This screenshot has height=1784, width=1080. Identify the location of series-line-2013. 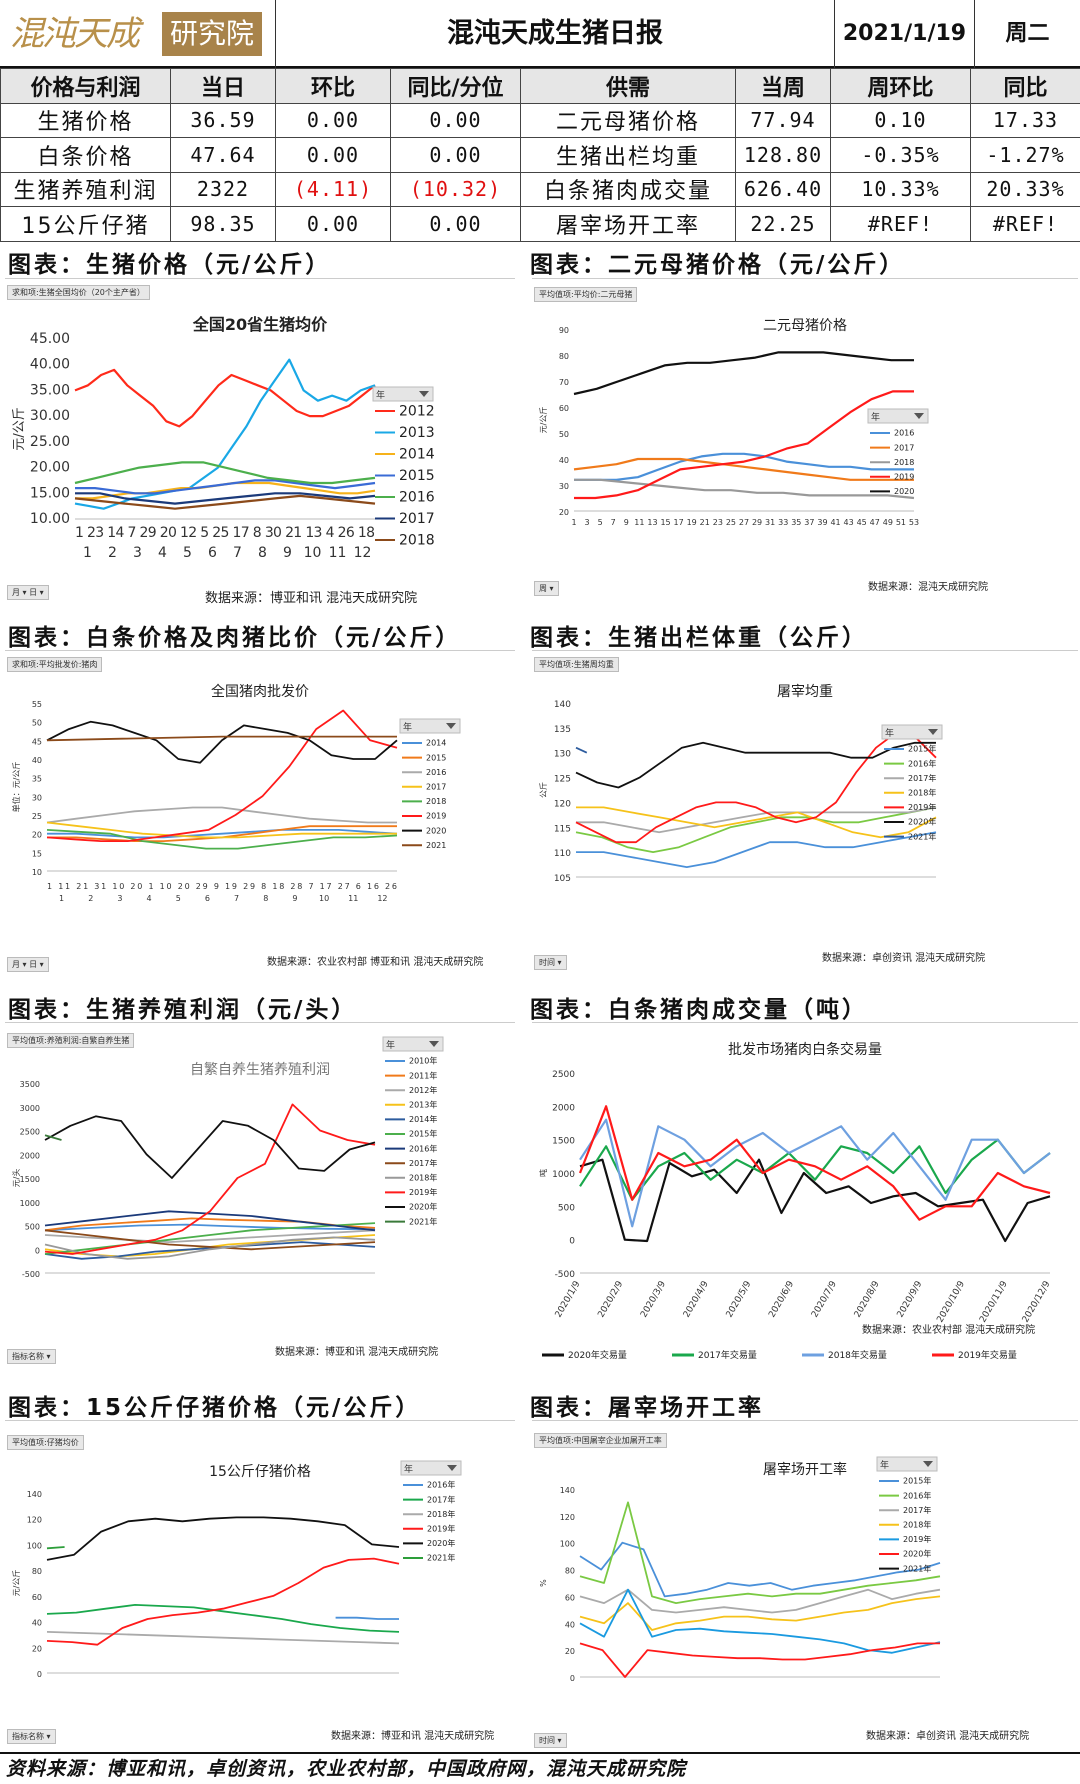
(225, 434).